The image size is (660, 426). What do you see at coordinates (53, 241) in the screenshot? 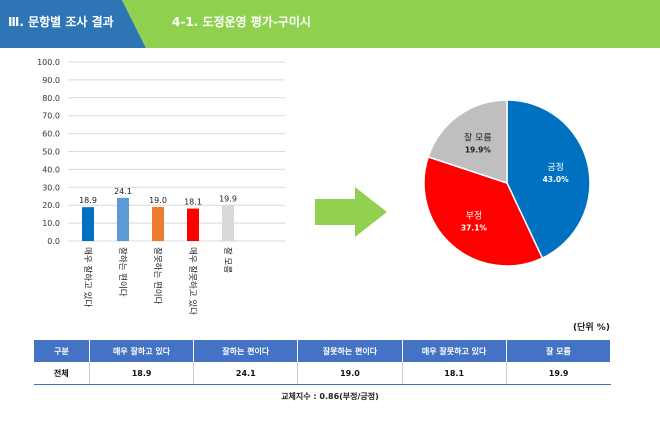
I see `y-tick-label: 0.0` at bounding box center [53, 241].